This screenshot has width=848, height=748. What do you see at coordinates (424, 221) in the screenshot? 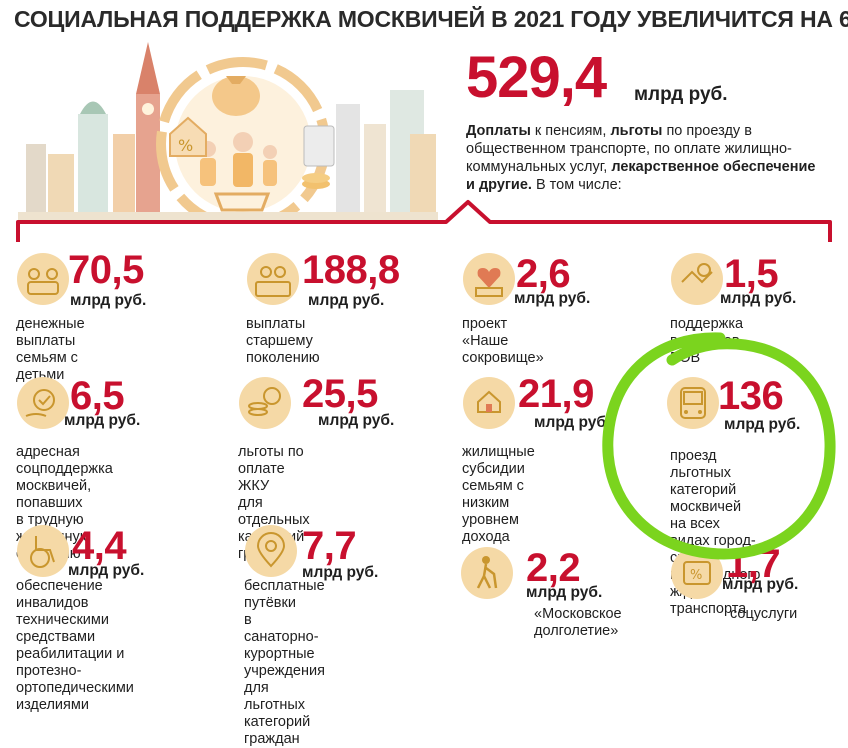
I see `bracket-divider` at bounding box center [424, 221].